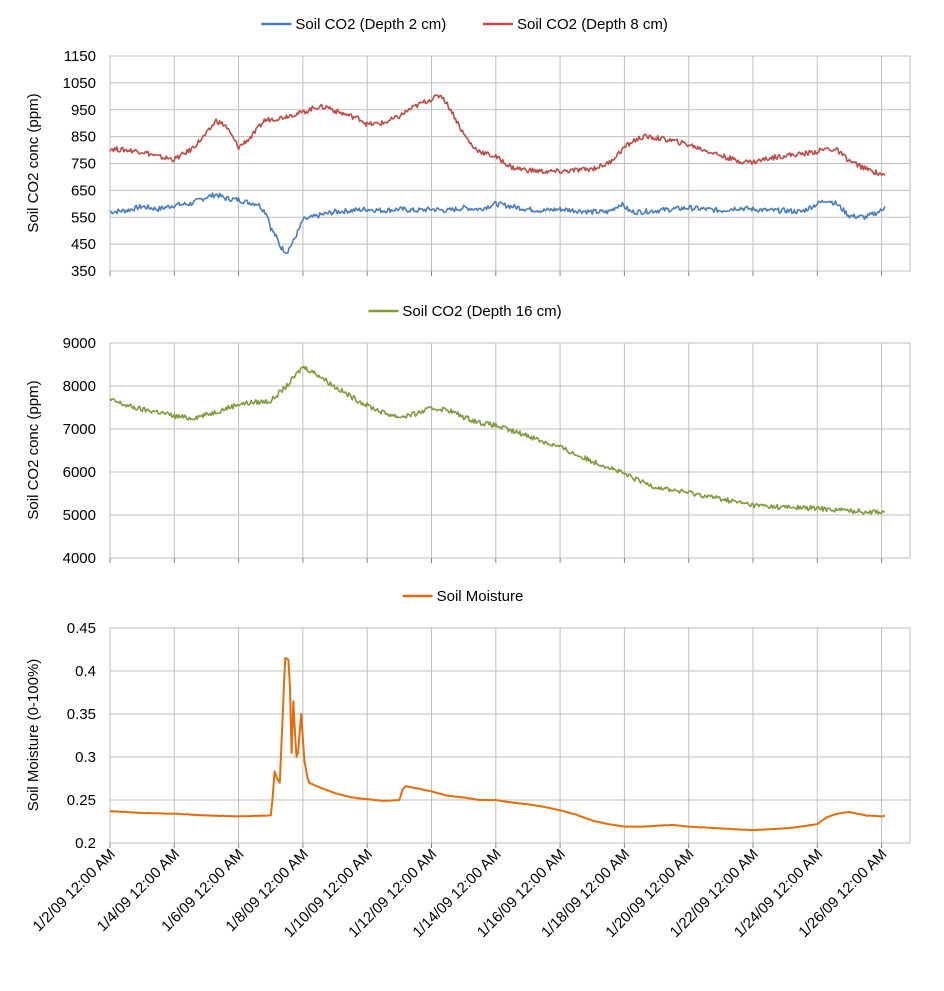  I want to click on legend-entry: Soil CO2 (Depth 16 cm), so click(481, 311).